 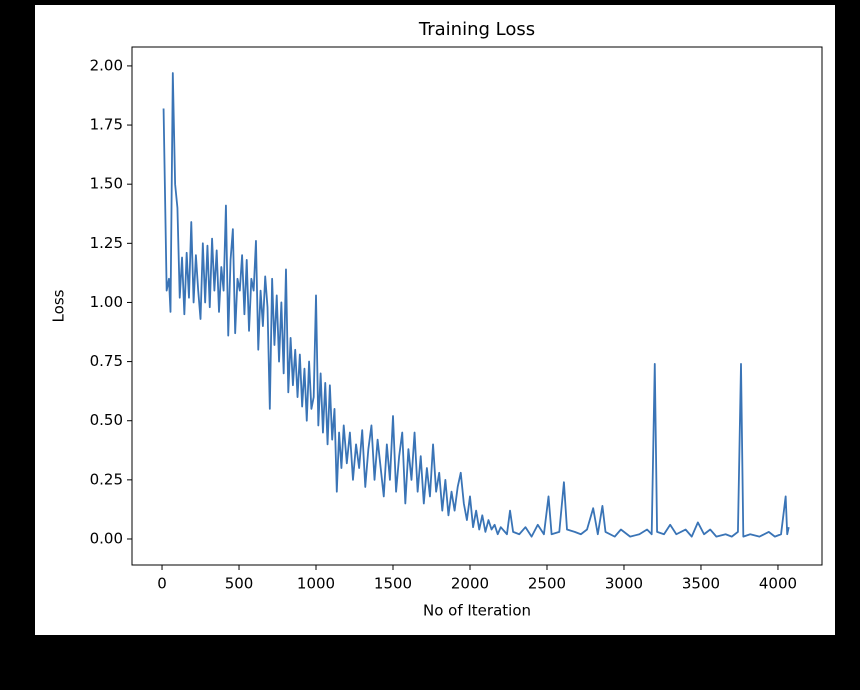 What do you see at coordinates (106, 479) in the screenshot?
I see `y-tick-label: 0.25` at bounding box center [106, 479].